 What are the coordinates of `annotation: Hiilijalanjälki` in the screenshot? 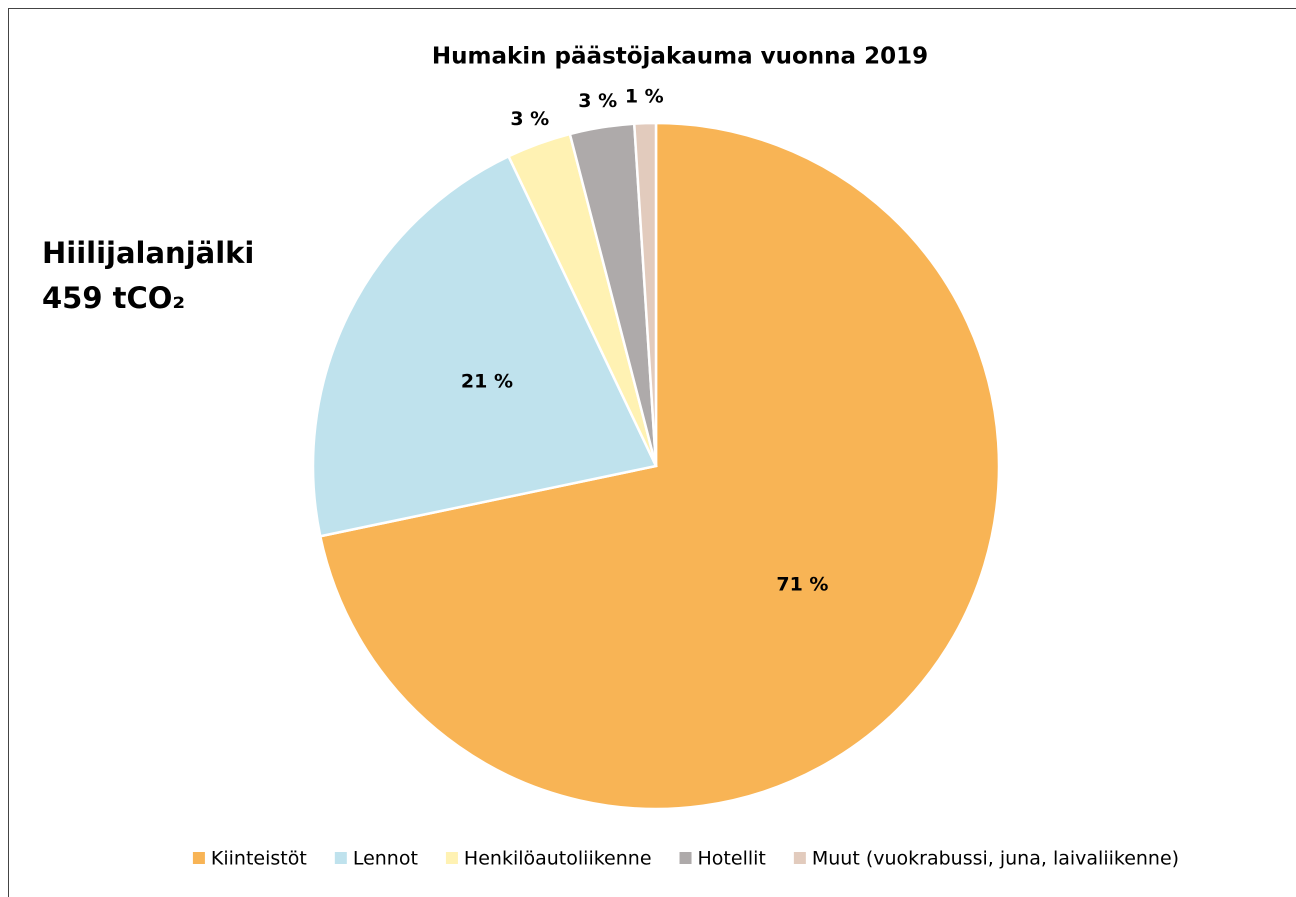 It's located at (148, 253).